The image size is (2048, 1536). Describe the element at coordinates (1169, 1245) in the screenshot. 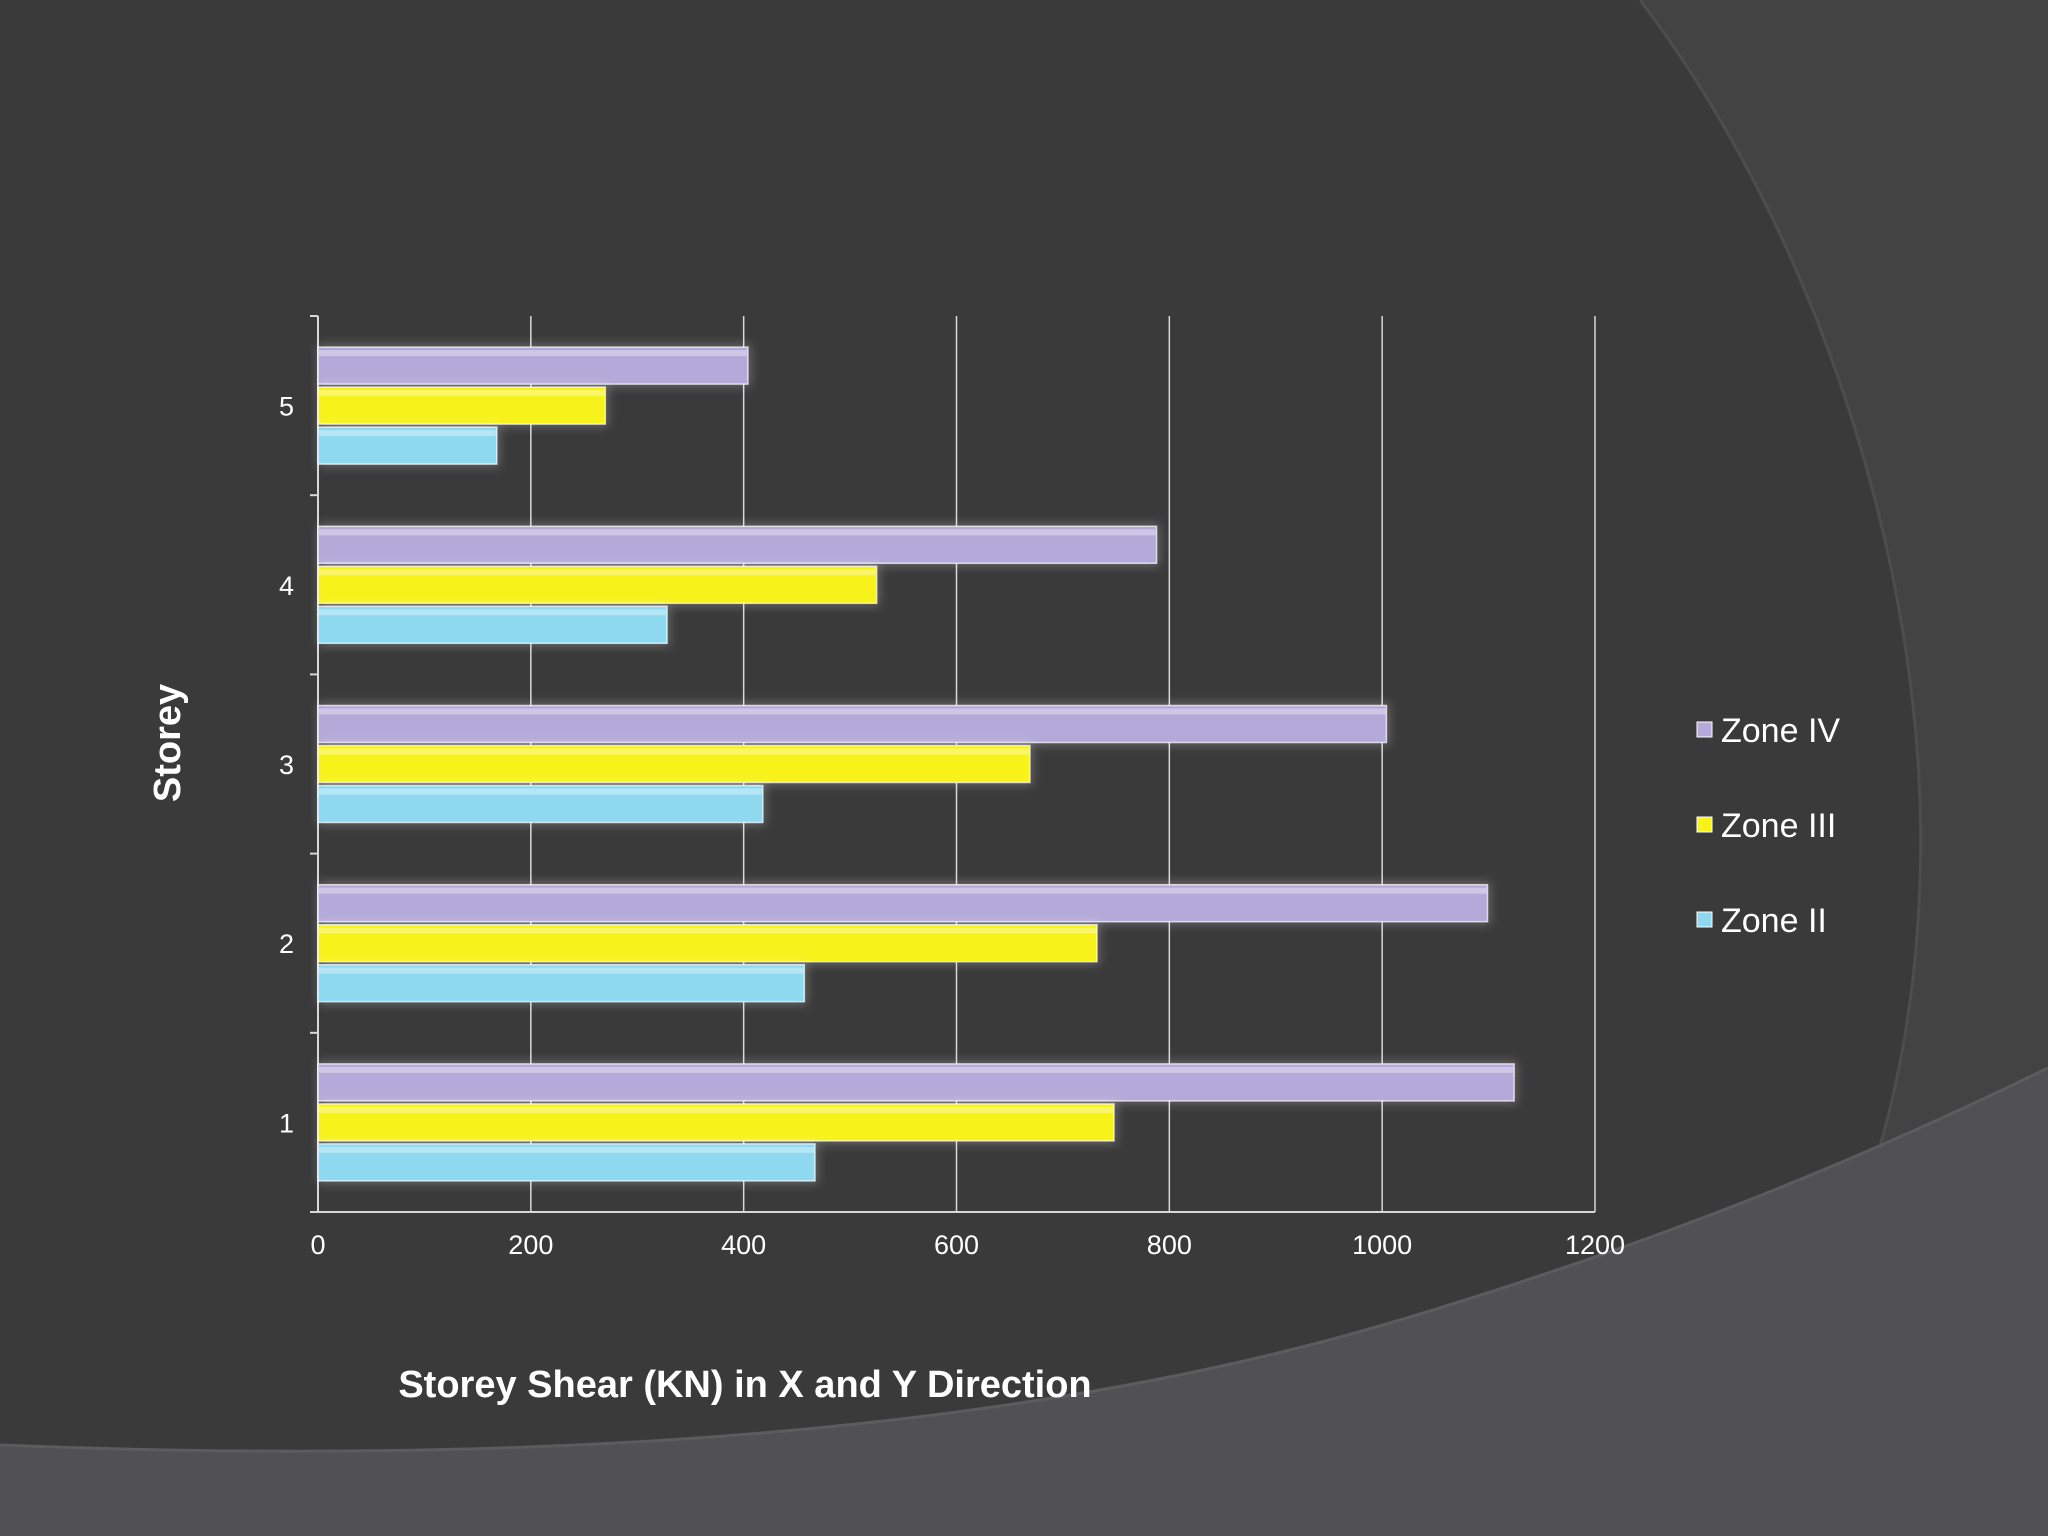

I see `x-tick-label: 800` at that location.